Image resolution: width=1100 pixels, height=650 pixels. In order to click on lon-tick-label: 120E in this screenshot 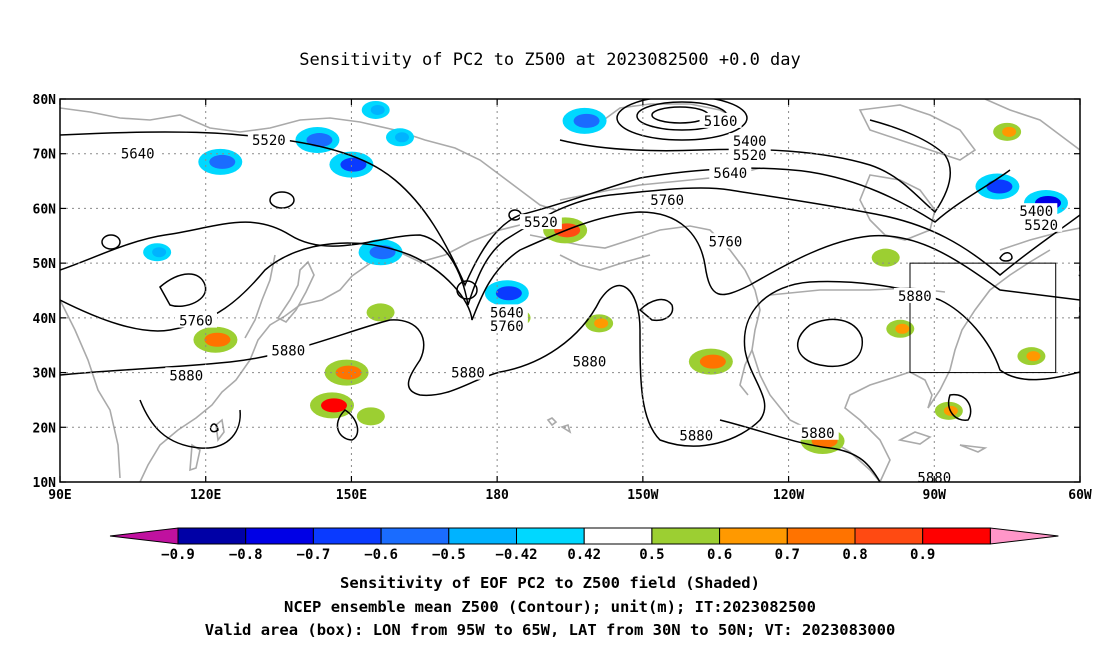, I will do `click(205, 495)`.